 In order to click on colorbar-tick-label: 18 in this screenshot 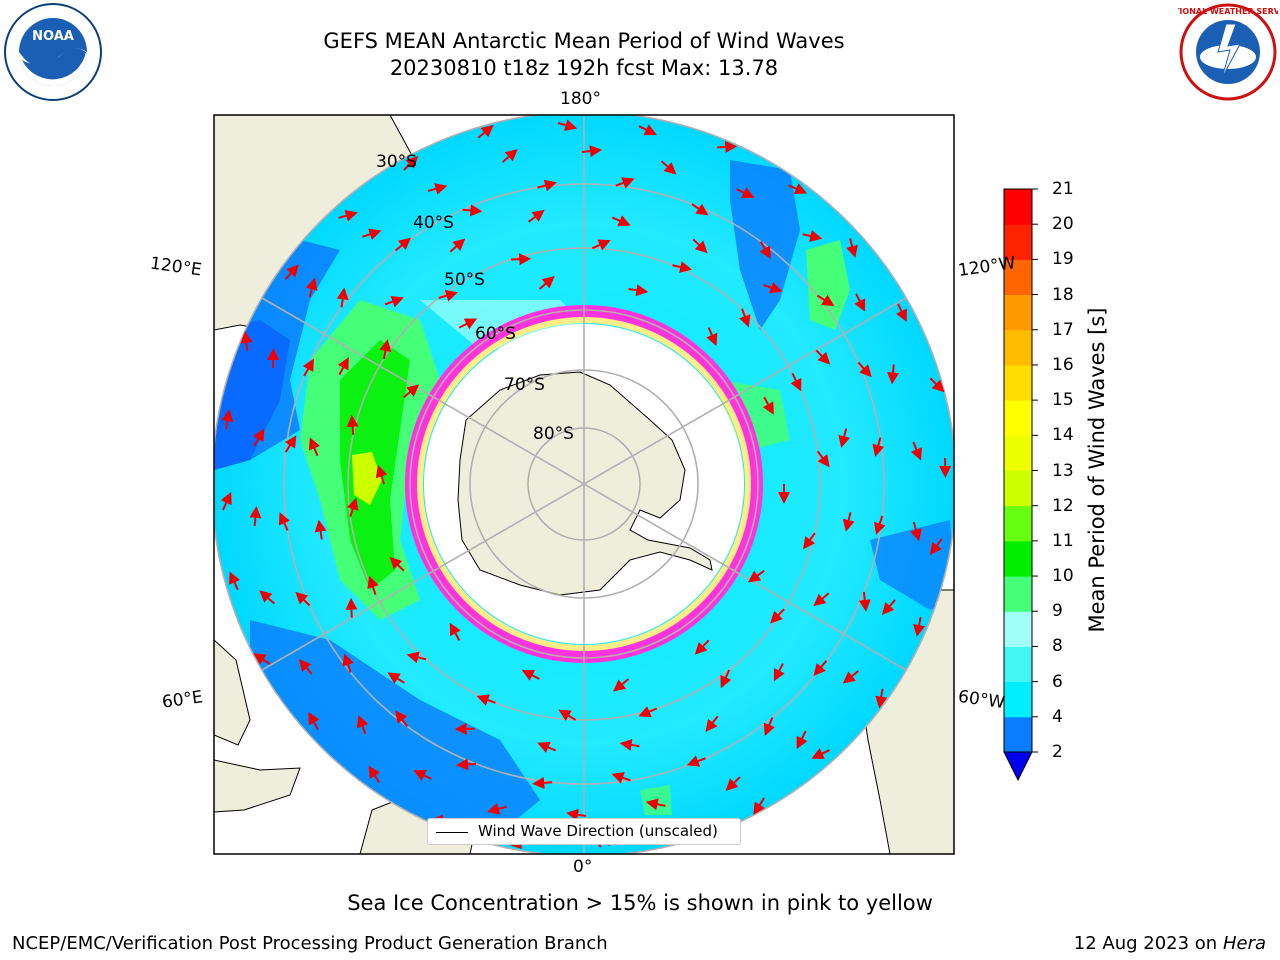, I will do `click(1063, 294)`.